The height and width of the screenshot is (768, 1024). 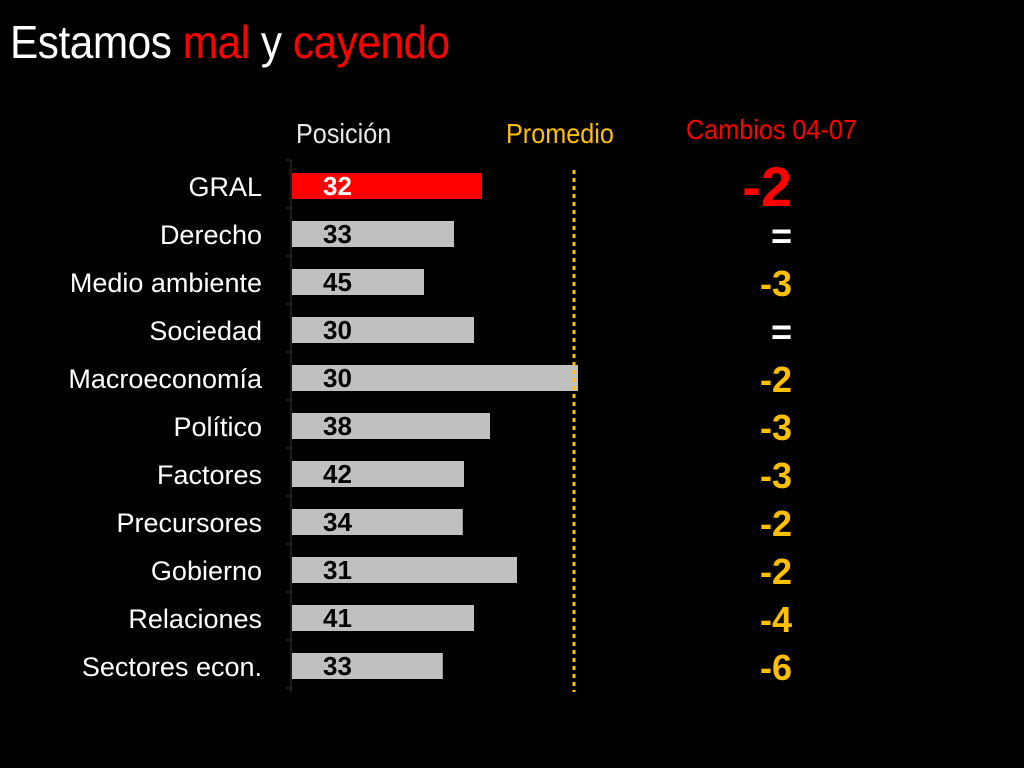 I want to click on title-part-y: y, so click(x=271, y=42).